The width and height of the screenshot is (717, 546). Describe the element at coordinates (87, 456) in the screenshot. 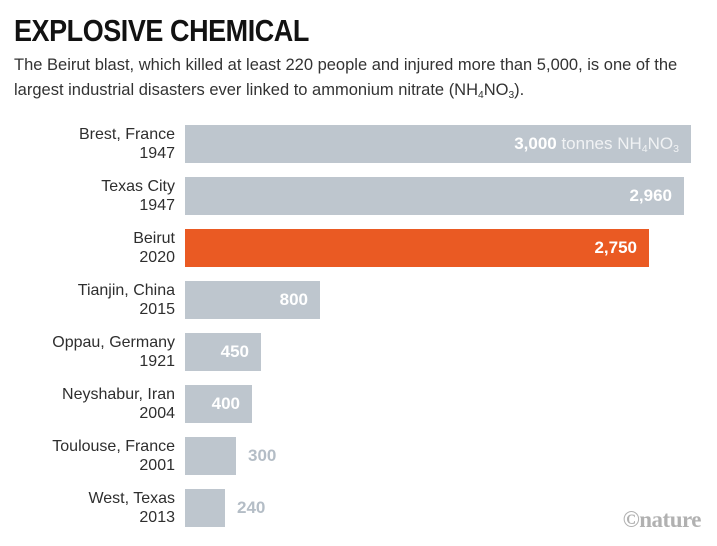

I see `bar-category-label: Toulouse, France 2001` at that location.